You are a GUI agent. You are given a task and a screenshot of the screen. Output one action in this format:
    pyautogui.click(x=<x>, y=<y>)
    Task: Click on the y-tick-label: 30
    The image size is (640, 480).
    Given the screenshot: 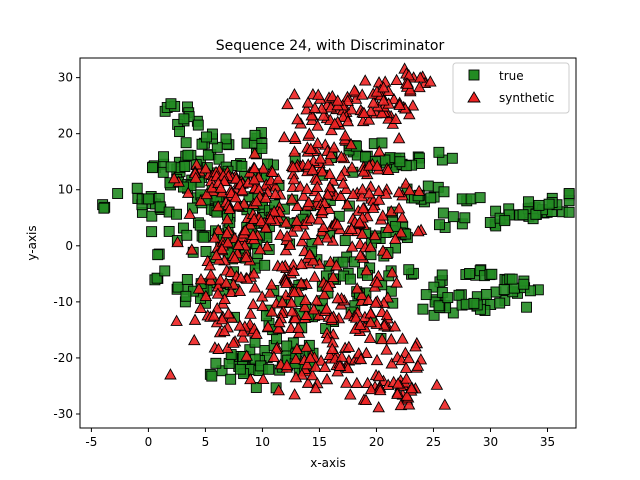 What is the action you would take?
    pyautogui.click(x=65, y=78)
    